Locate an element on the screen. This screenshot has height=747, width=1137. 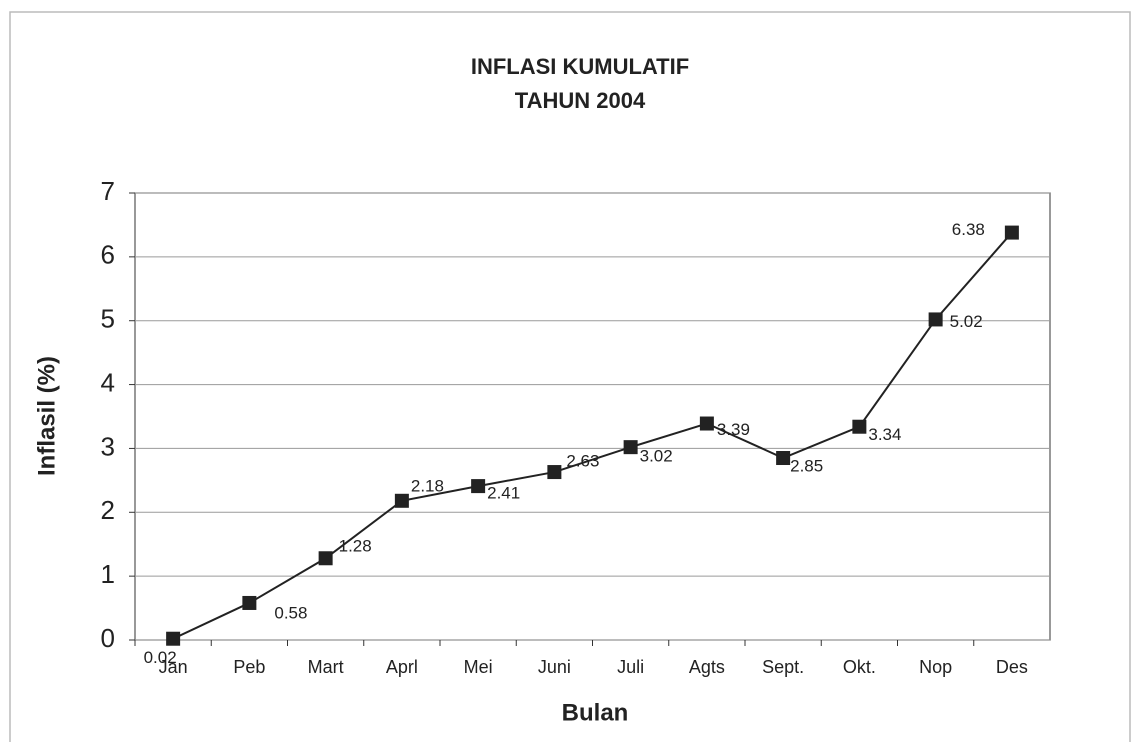
x-tick-label: Peb is located at coordinates (249, 667).